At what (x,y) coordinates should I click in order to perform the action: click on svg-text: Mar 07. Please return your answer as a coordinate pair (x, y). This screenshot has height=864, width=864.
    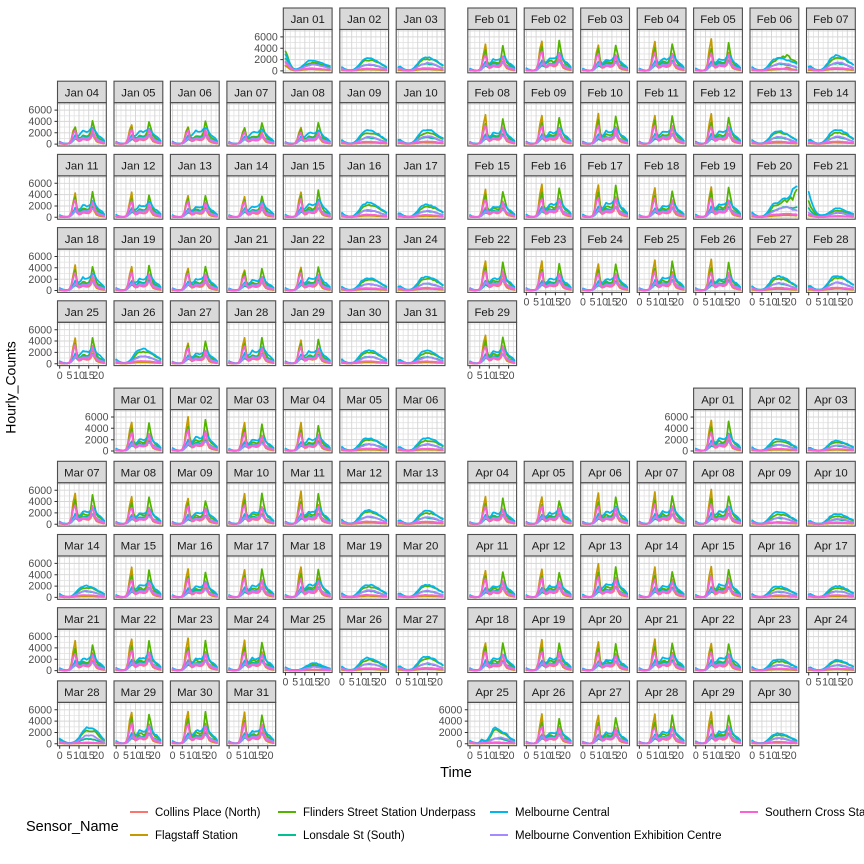
    Looking at the image, I should click on (81, 474).